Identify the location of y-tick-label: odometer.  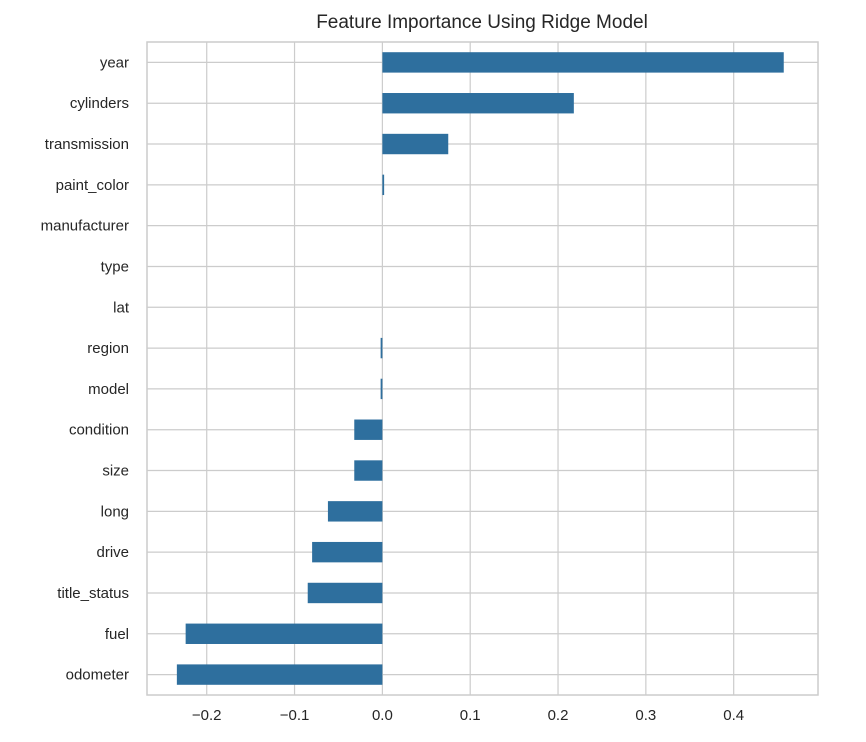
(97, 675).